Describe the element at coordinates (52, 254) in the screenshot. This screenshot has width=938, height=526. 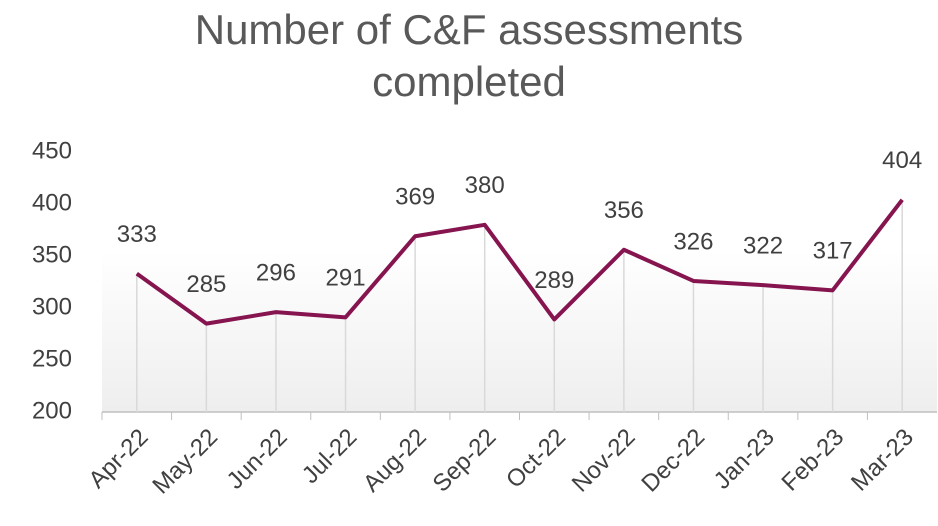
I see `y-tick-label: 350` at that location.